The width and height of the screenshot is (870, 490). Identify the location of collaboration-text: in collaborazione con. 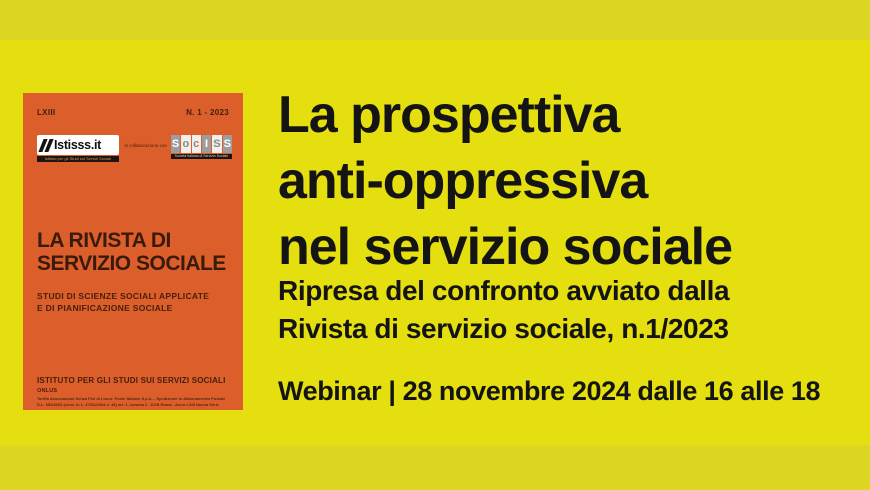
(145, 145).